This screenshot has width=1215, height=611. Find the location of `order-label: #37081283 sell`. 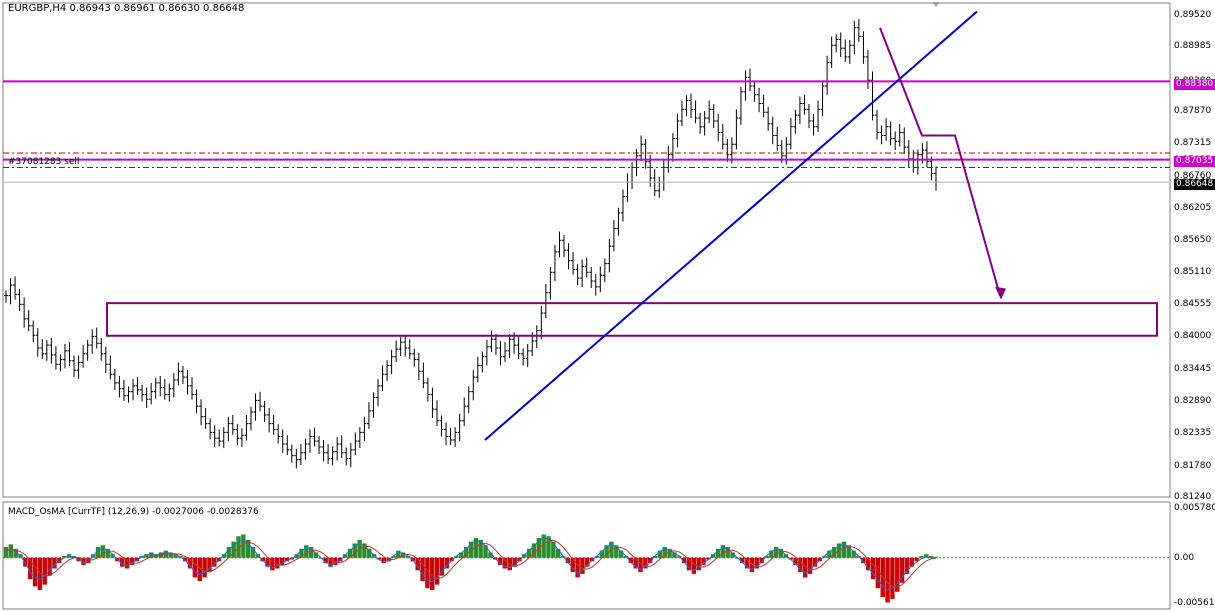

order-label: #37081283 sell is located at coordinates (44, 162).